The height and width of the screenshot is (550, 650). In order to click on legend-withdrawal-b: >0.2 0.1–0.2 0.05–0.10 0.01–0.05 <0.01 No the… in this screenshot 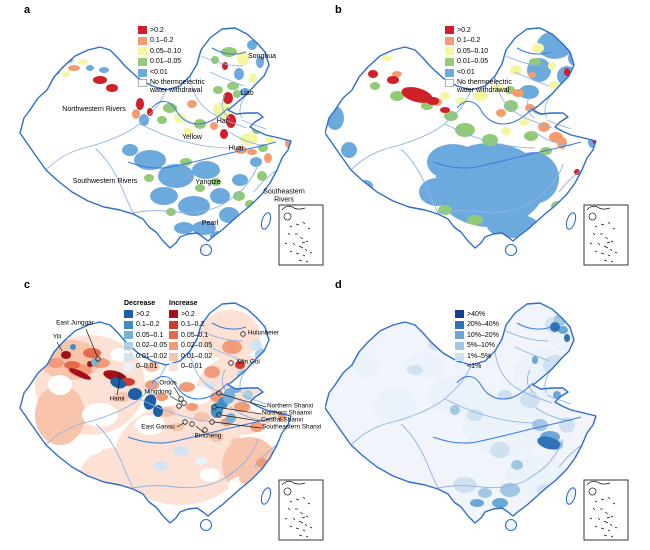, I will do `click(484, 59)`.